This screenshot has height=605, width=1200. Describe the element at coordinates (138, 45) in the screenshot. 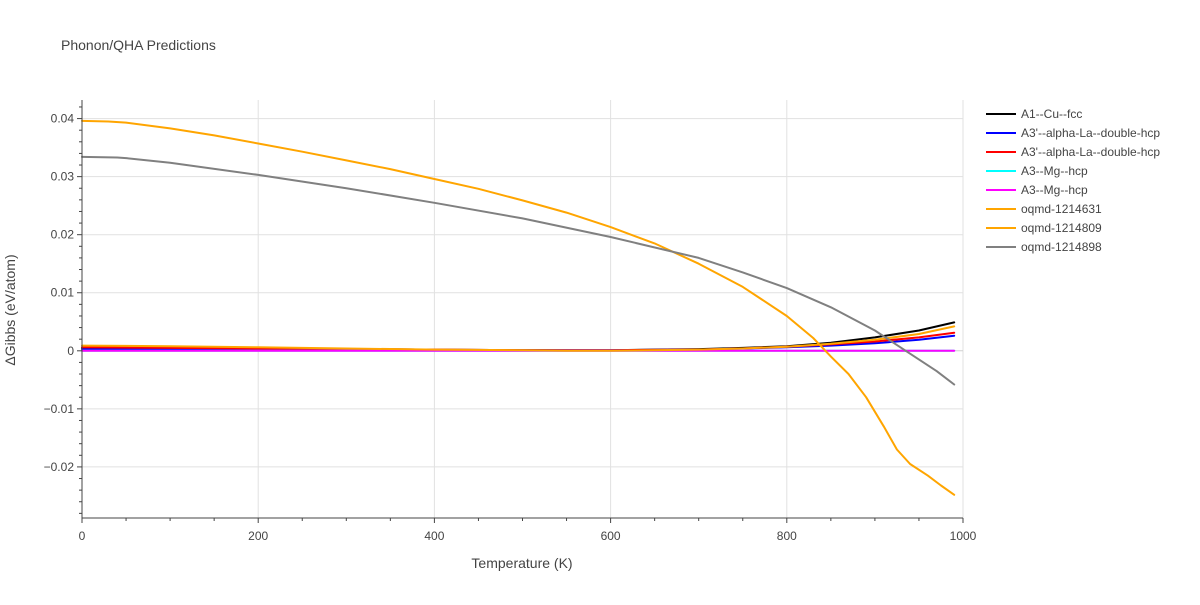

I see `chart-title: Phonon/QHA Predictions` at that location.